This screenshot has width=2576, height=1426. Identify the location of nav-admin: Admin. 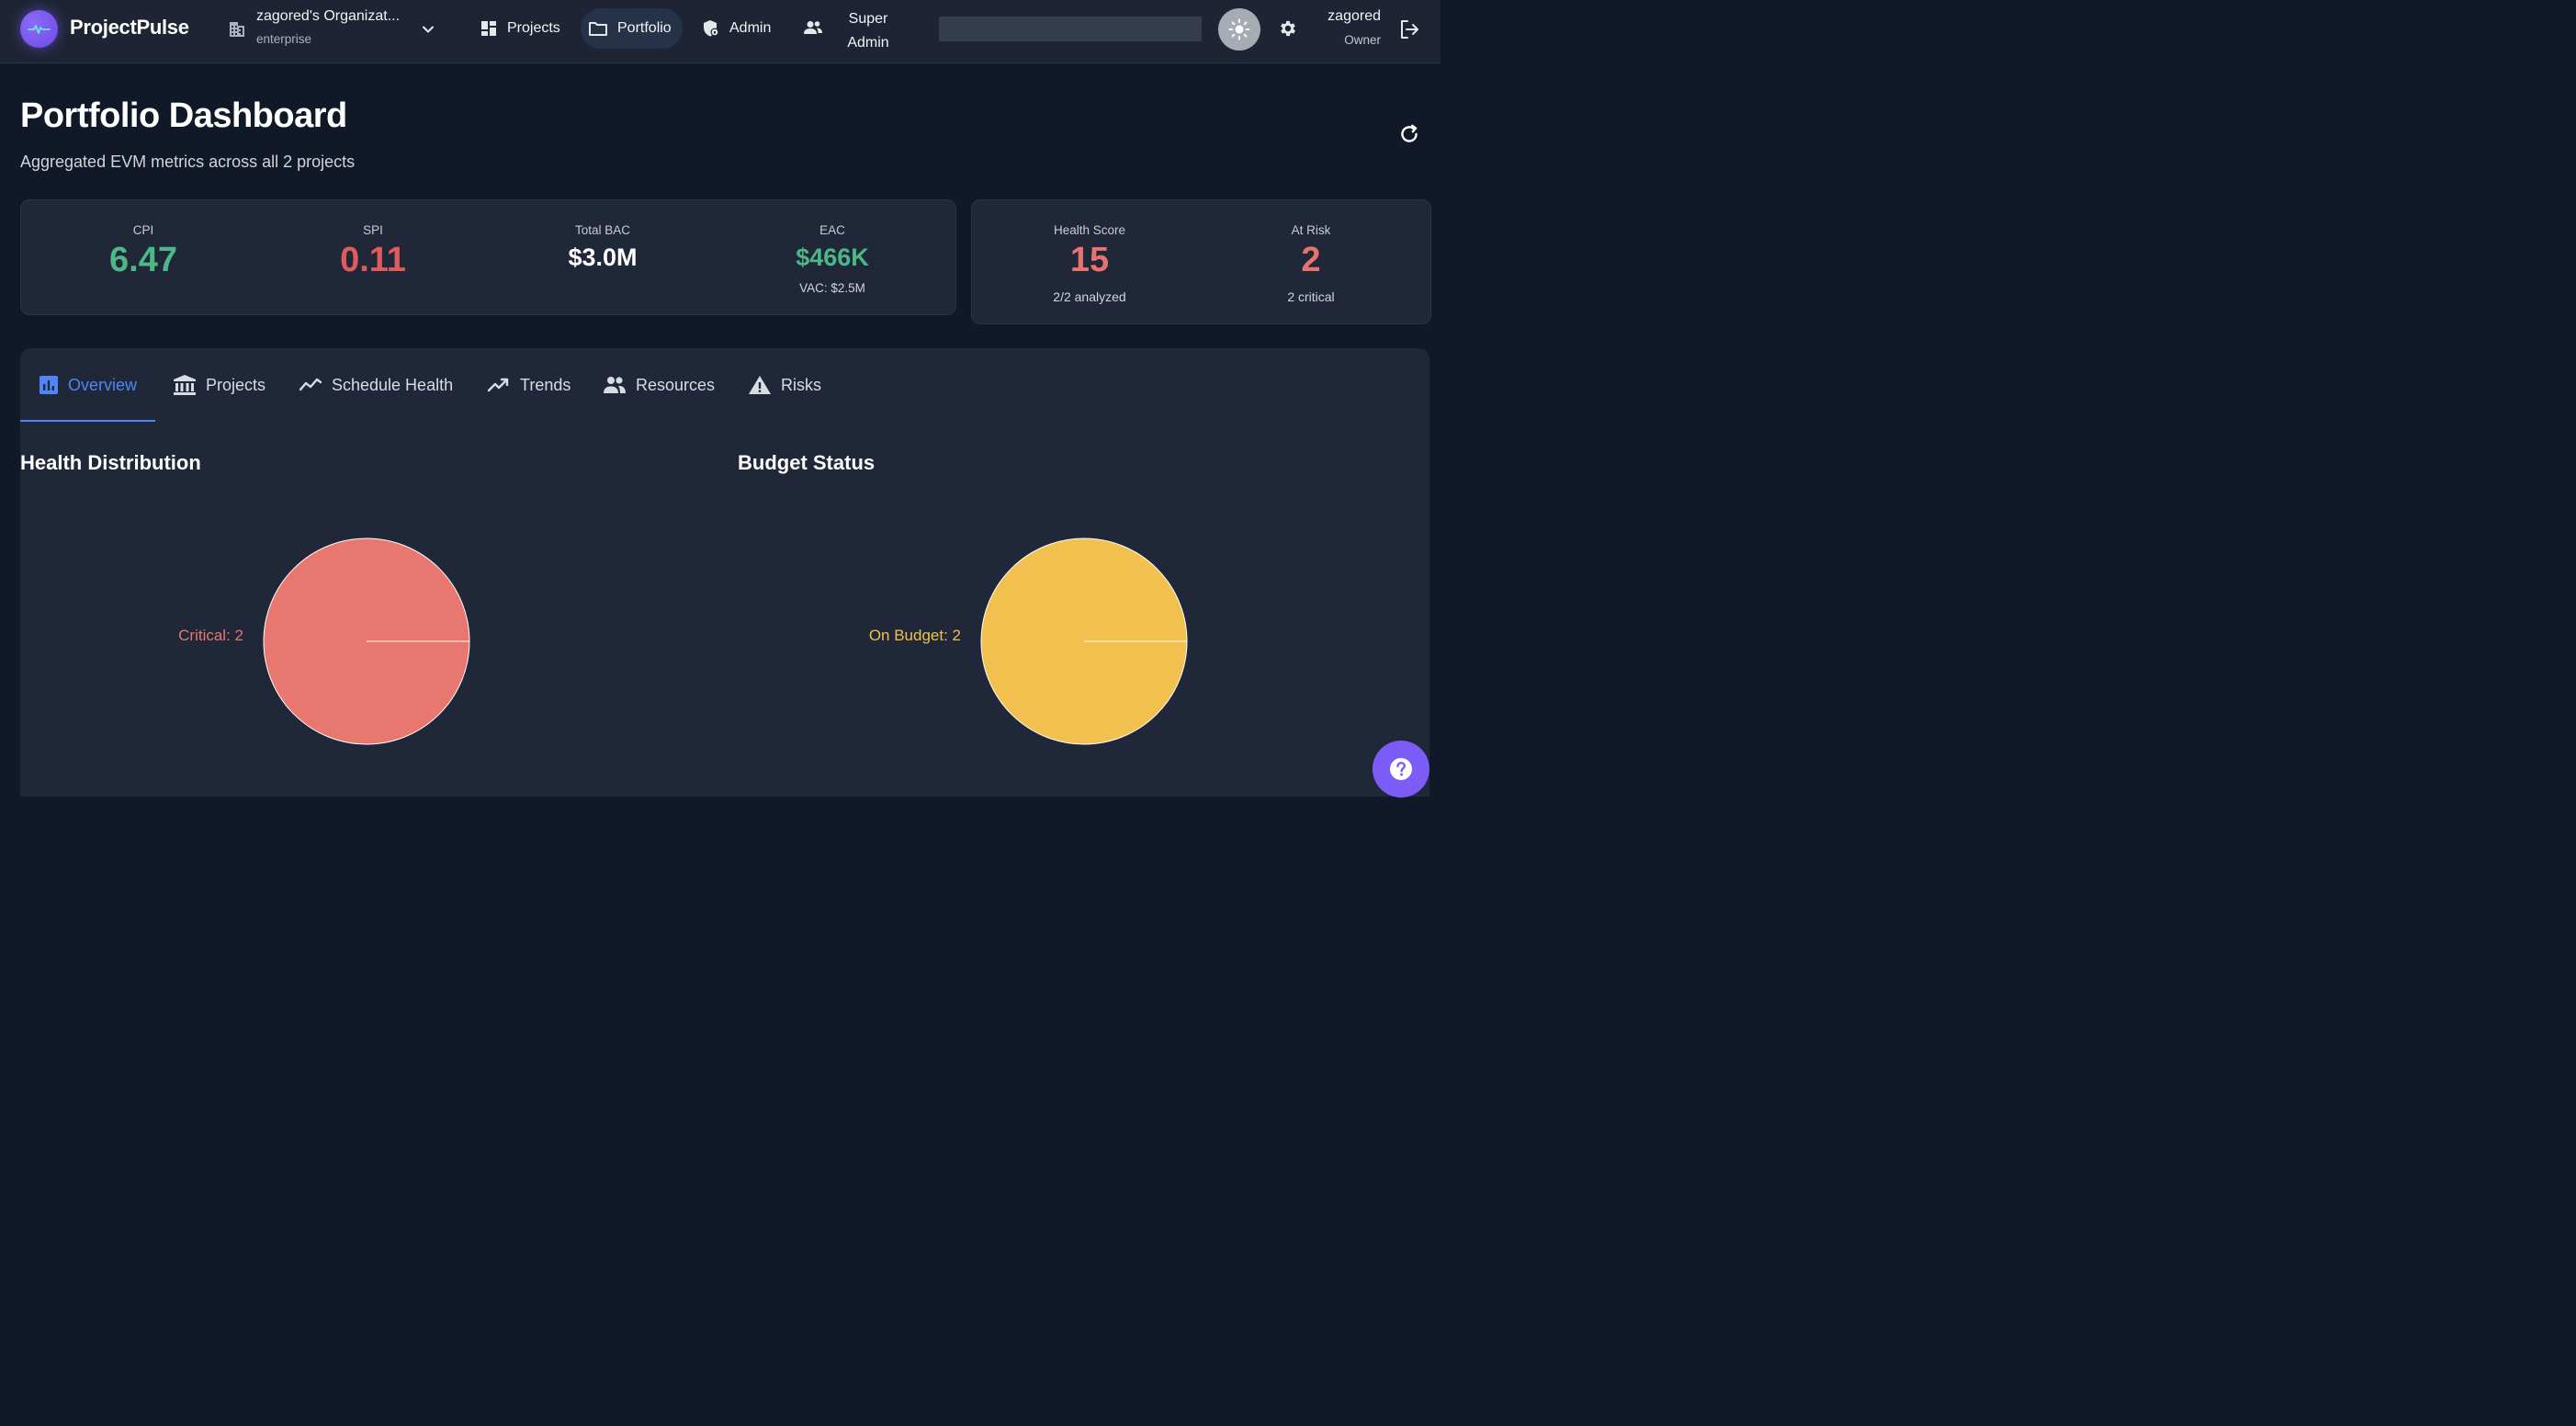
(736, 28).